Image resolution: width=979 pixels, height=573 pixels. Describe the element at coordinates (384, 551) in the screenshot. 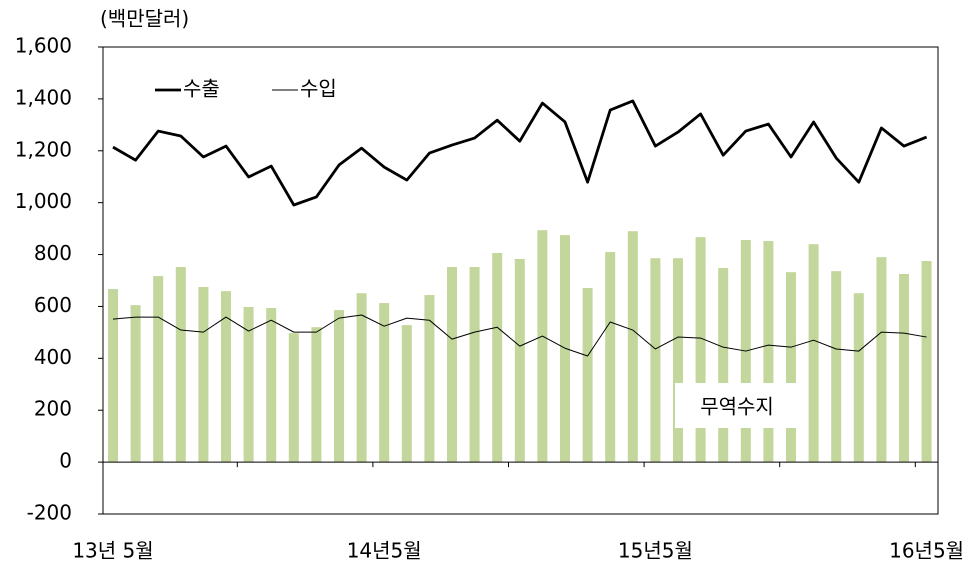

I see `x-tick-label: 14년5월` at that location.